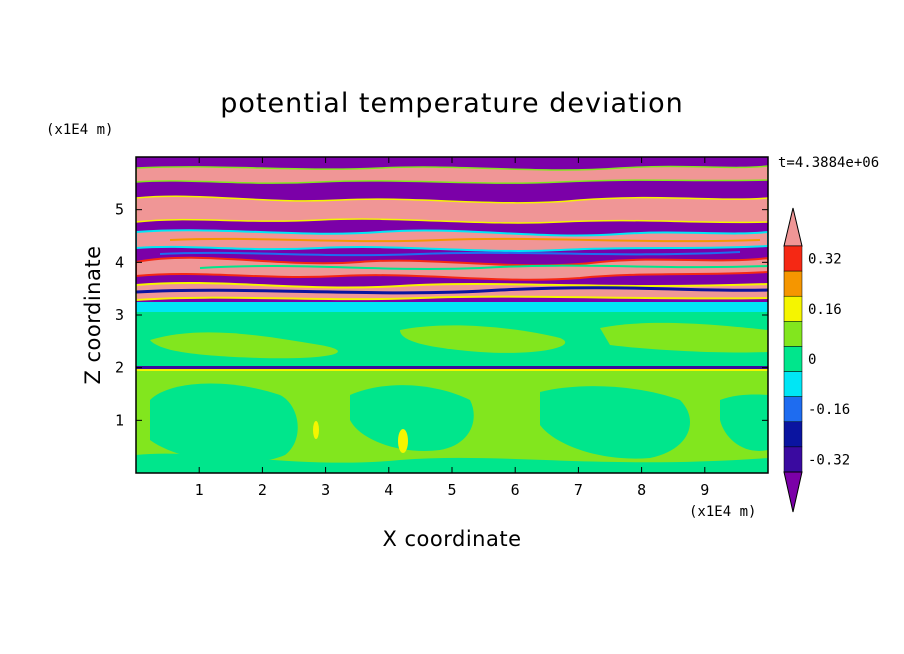 The width and height of the screenshot is (904, 654). What do you see at coordinates (325, 490) in the screenshot?
I see `x-tick-label: 3` at bounding box center [325, 490].